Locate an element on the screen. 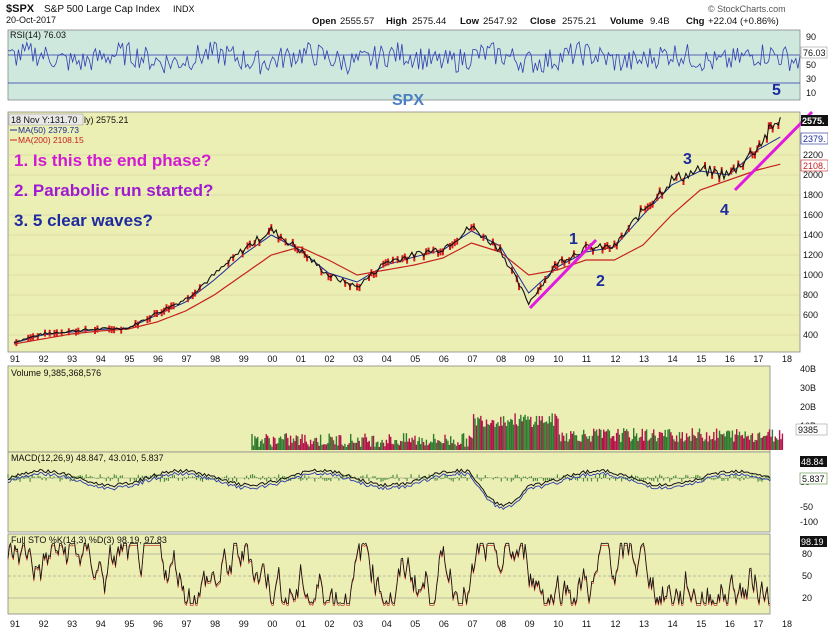 This screenshot has width=828, height=634. price-tick-label: 1600 is located at coordinates (813, 215).